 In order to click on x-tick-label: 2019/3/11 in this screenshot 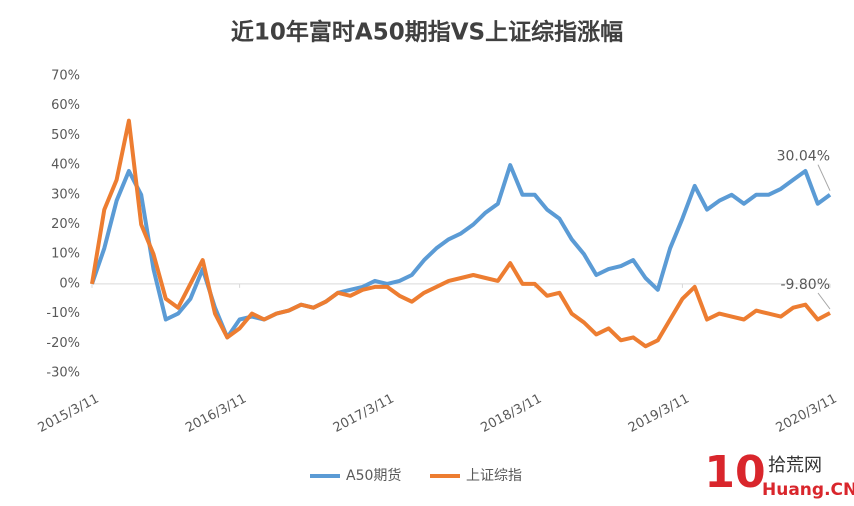, I will do `click(659, 413)`.